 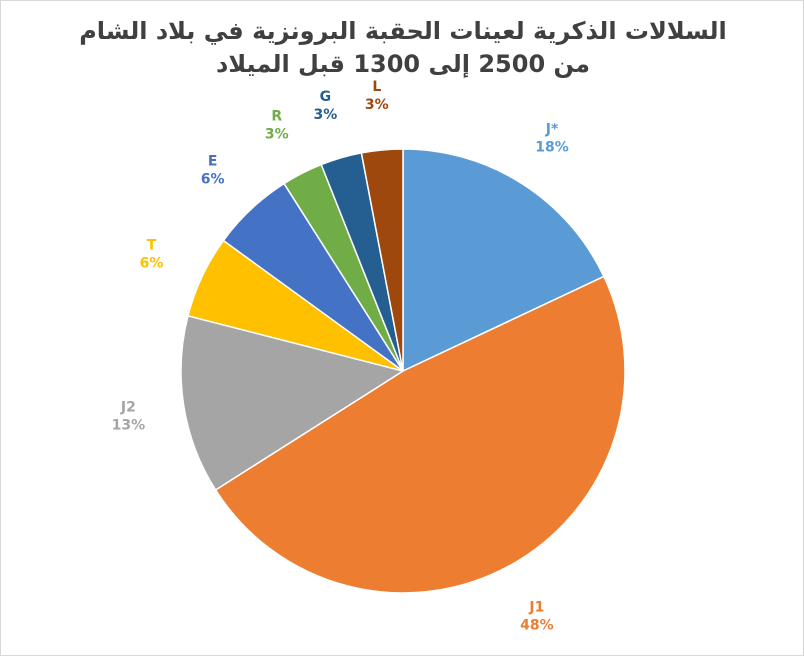 I want to click on slice-label-percent-j2: 13%, so click(x=129, y=426).